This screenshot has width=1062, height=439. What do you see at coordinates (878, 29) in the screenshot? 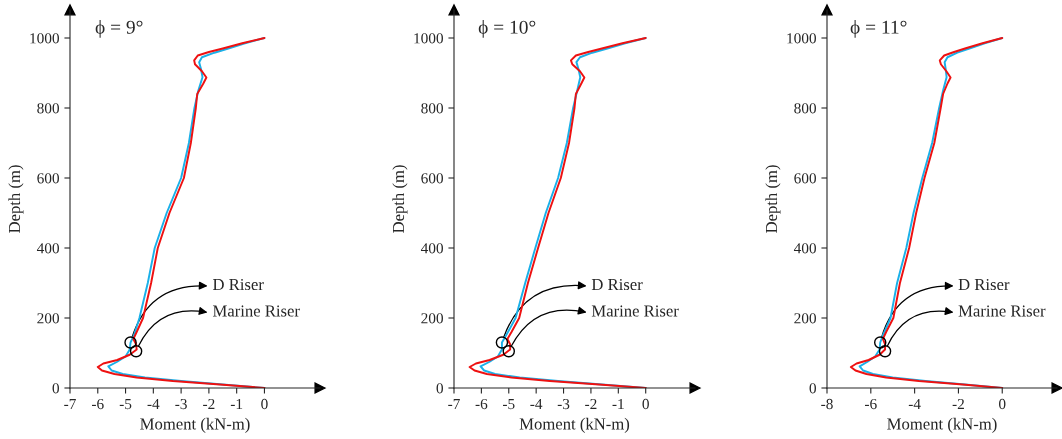
I see `chart-title: ϕ = 11°` at bounding box center [878, 29].